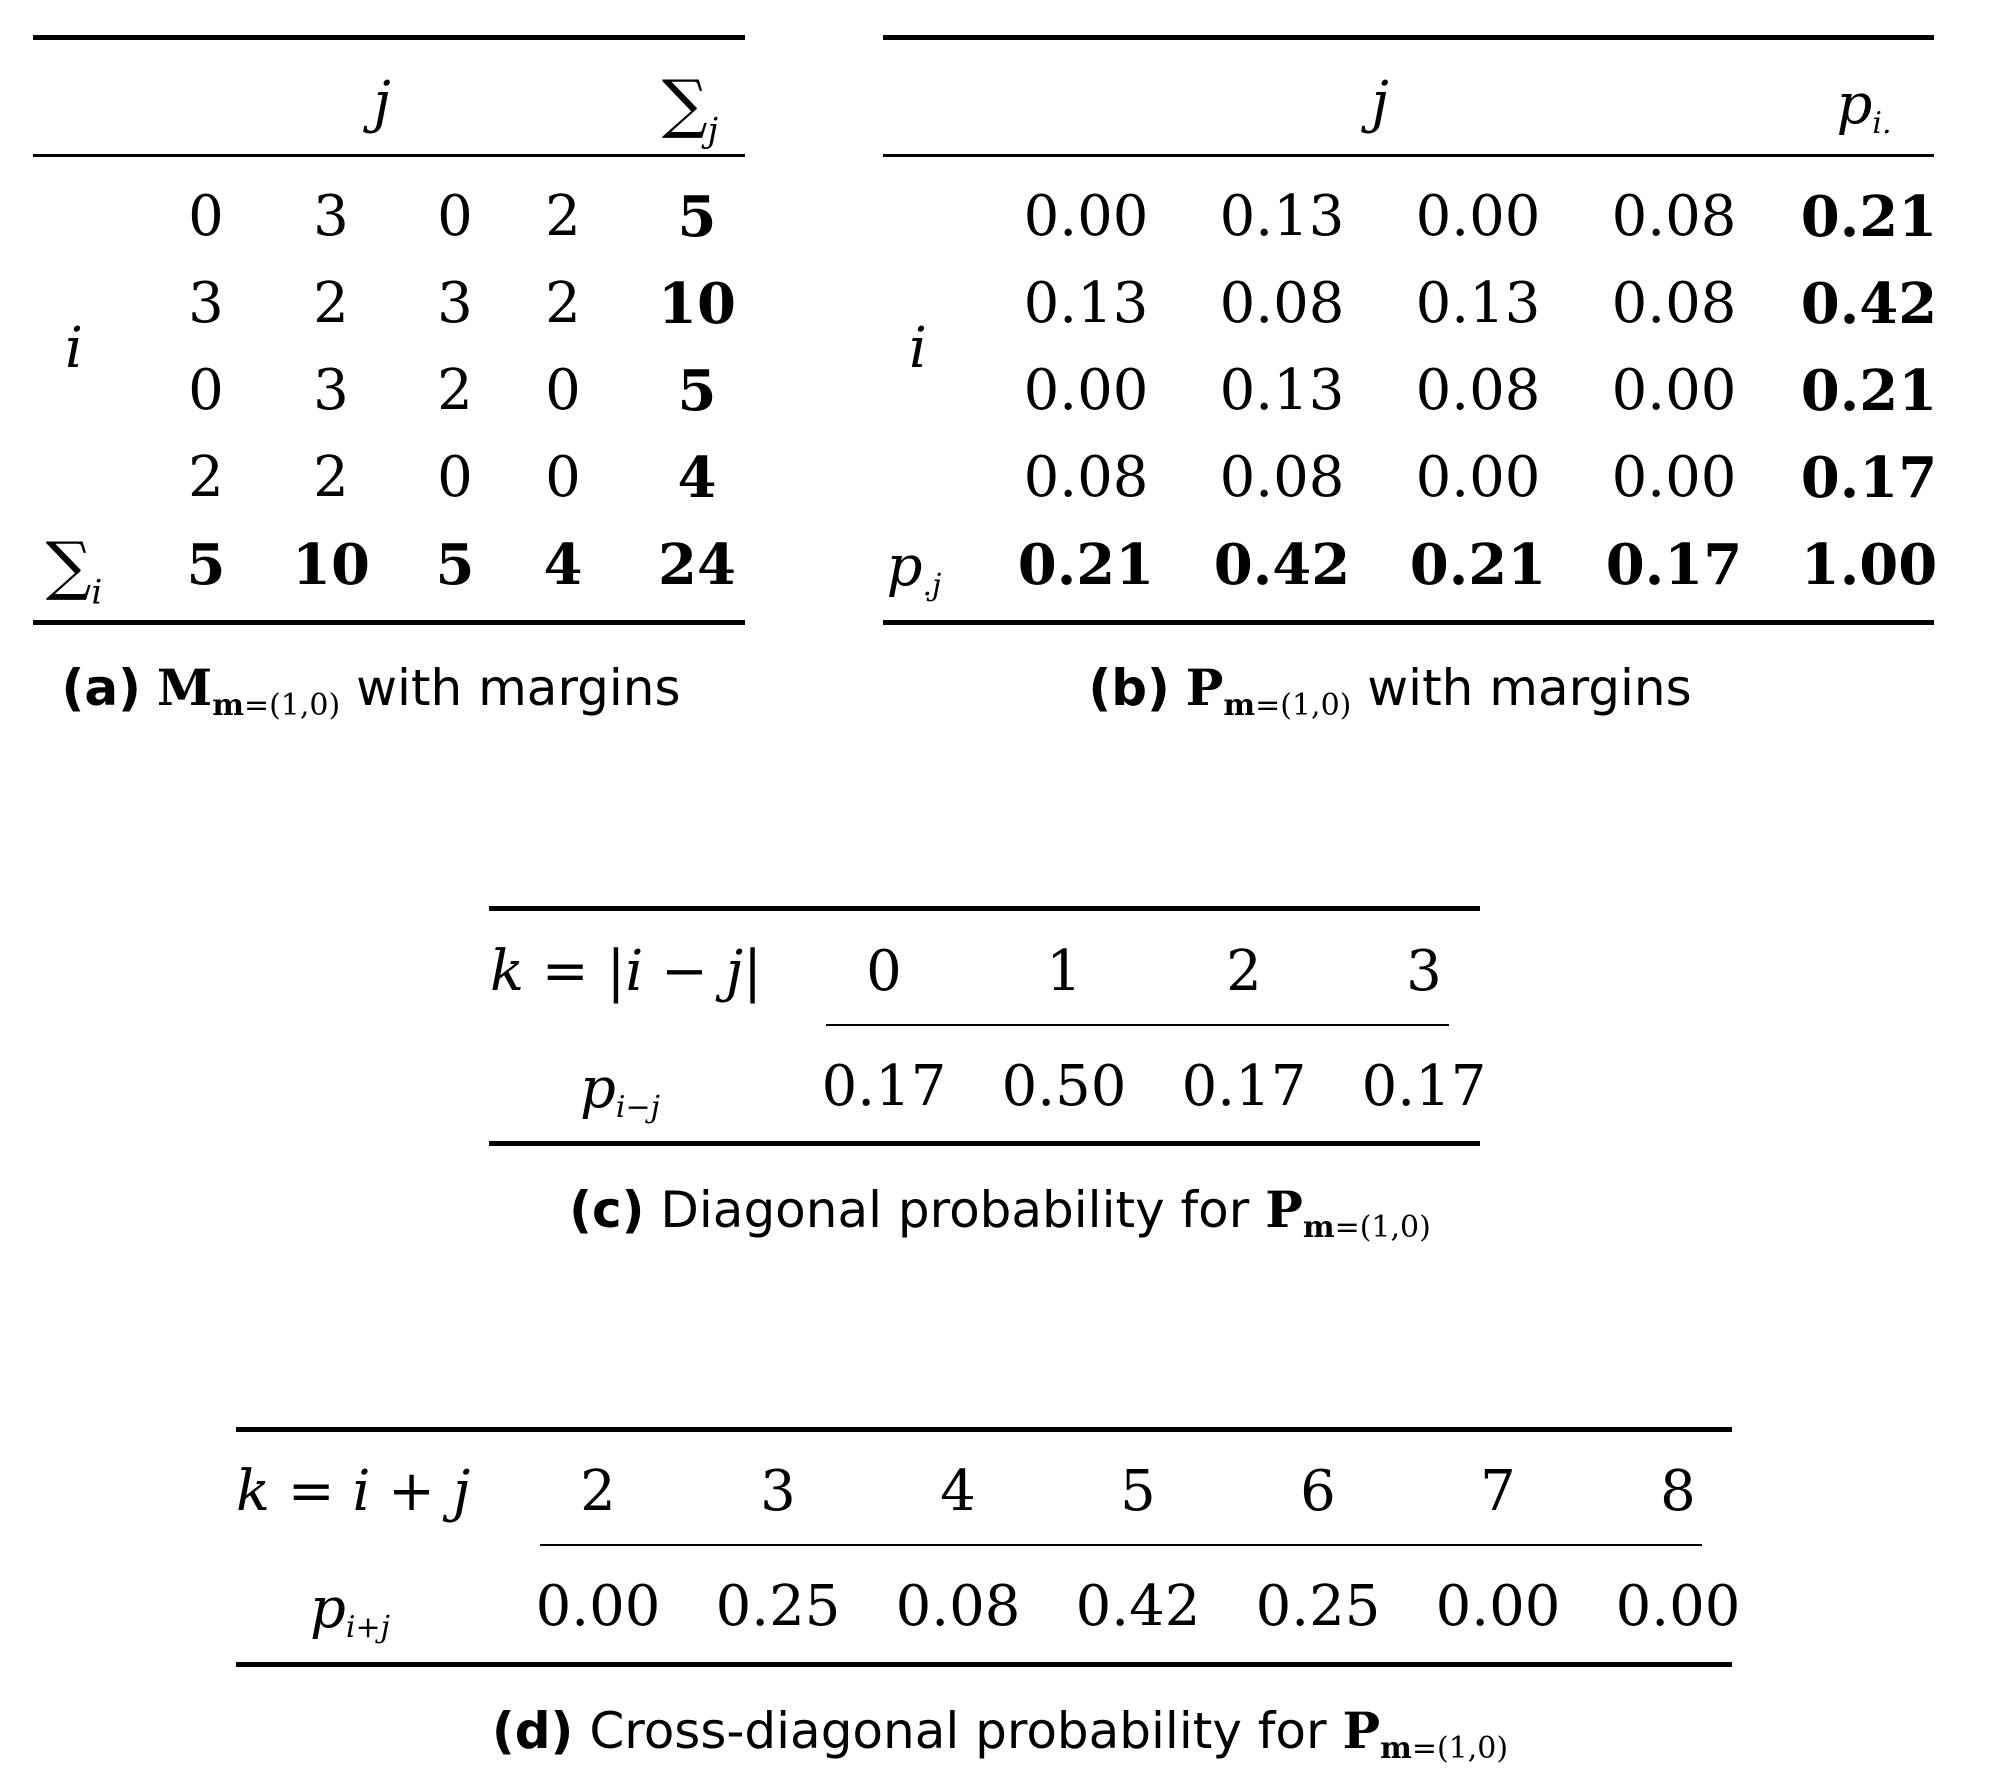 The height and width of the screenshot is (1772, 2002). Describe the element at coordinates (1244, 971) in the screenshot. I see `table-c-k-value: 2` at that location.